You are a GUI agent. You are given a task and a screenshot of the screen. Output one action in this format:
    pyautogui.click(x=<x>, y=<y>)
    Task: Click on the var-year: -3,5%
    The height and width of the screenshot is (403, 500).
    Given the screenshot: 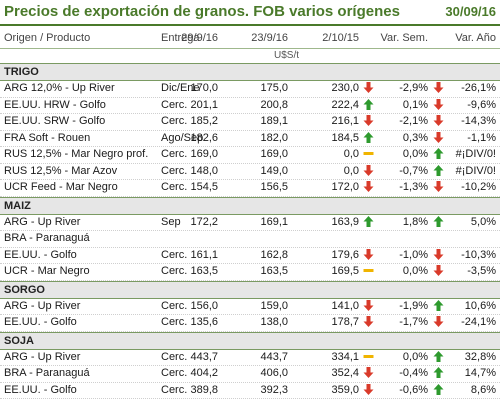 What is the action you would take?
    pyautogui.click(x=481, y=271)
    